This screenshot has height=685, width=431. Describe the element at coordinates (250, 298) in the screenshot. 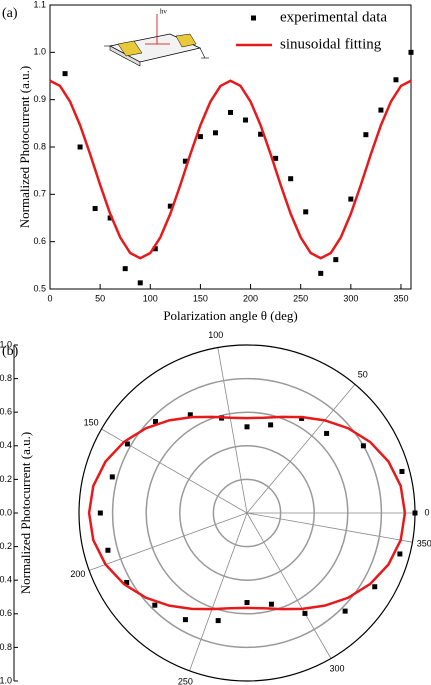

I see `x-tick-label: 200` at that location.